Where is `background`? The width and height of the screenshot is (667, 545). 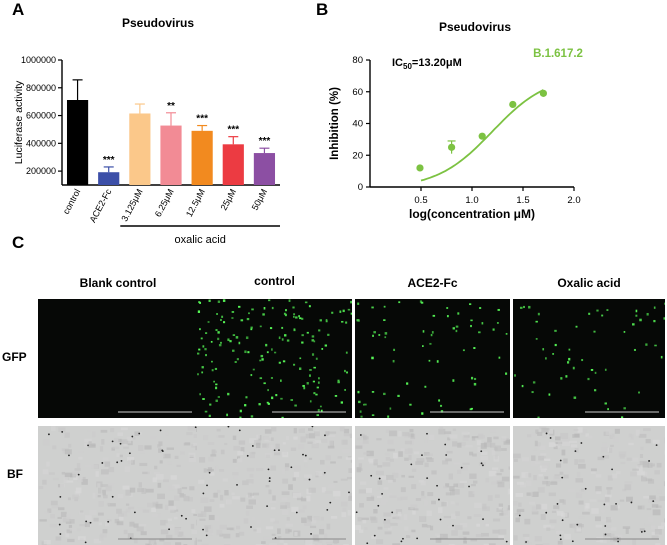 background is located at coordinates (589, 358).